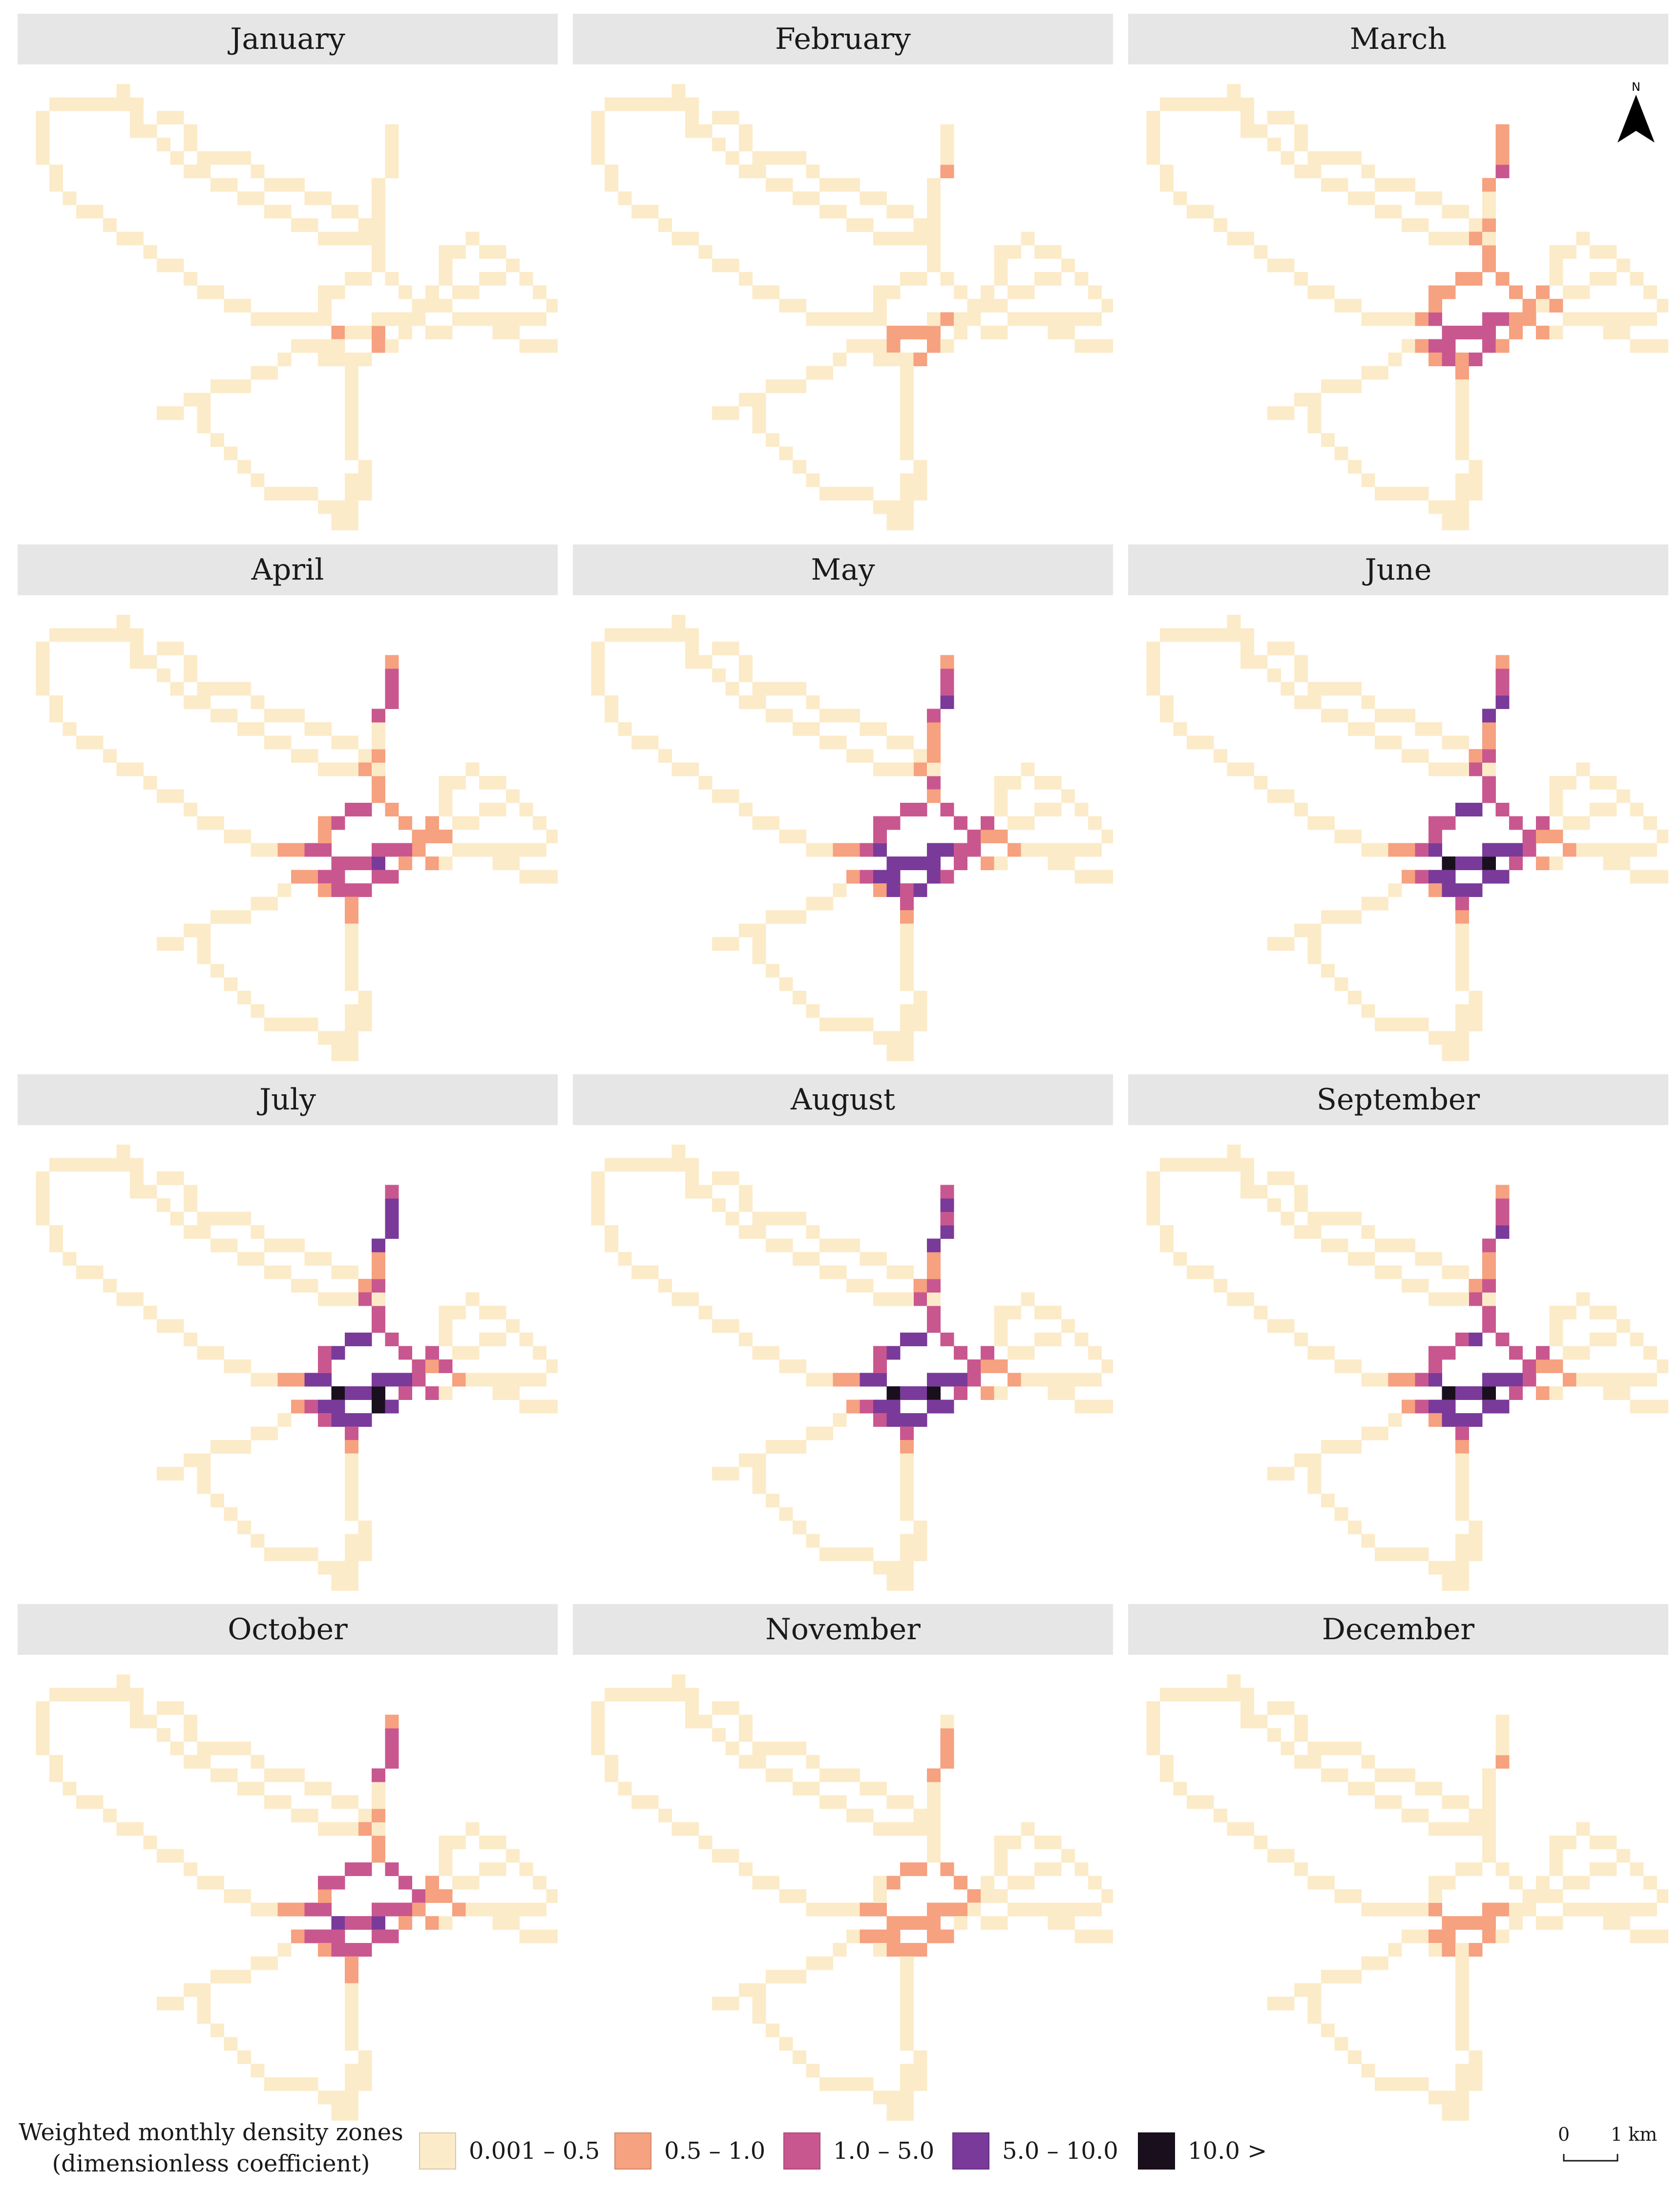  What do you see at coordinates (534, 2151) in the screenshot?
I see `legend-label: 0.001 – 0.5` at bounding box center [534, 2151].